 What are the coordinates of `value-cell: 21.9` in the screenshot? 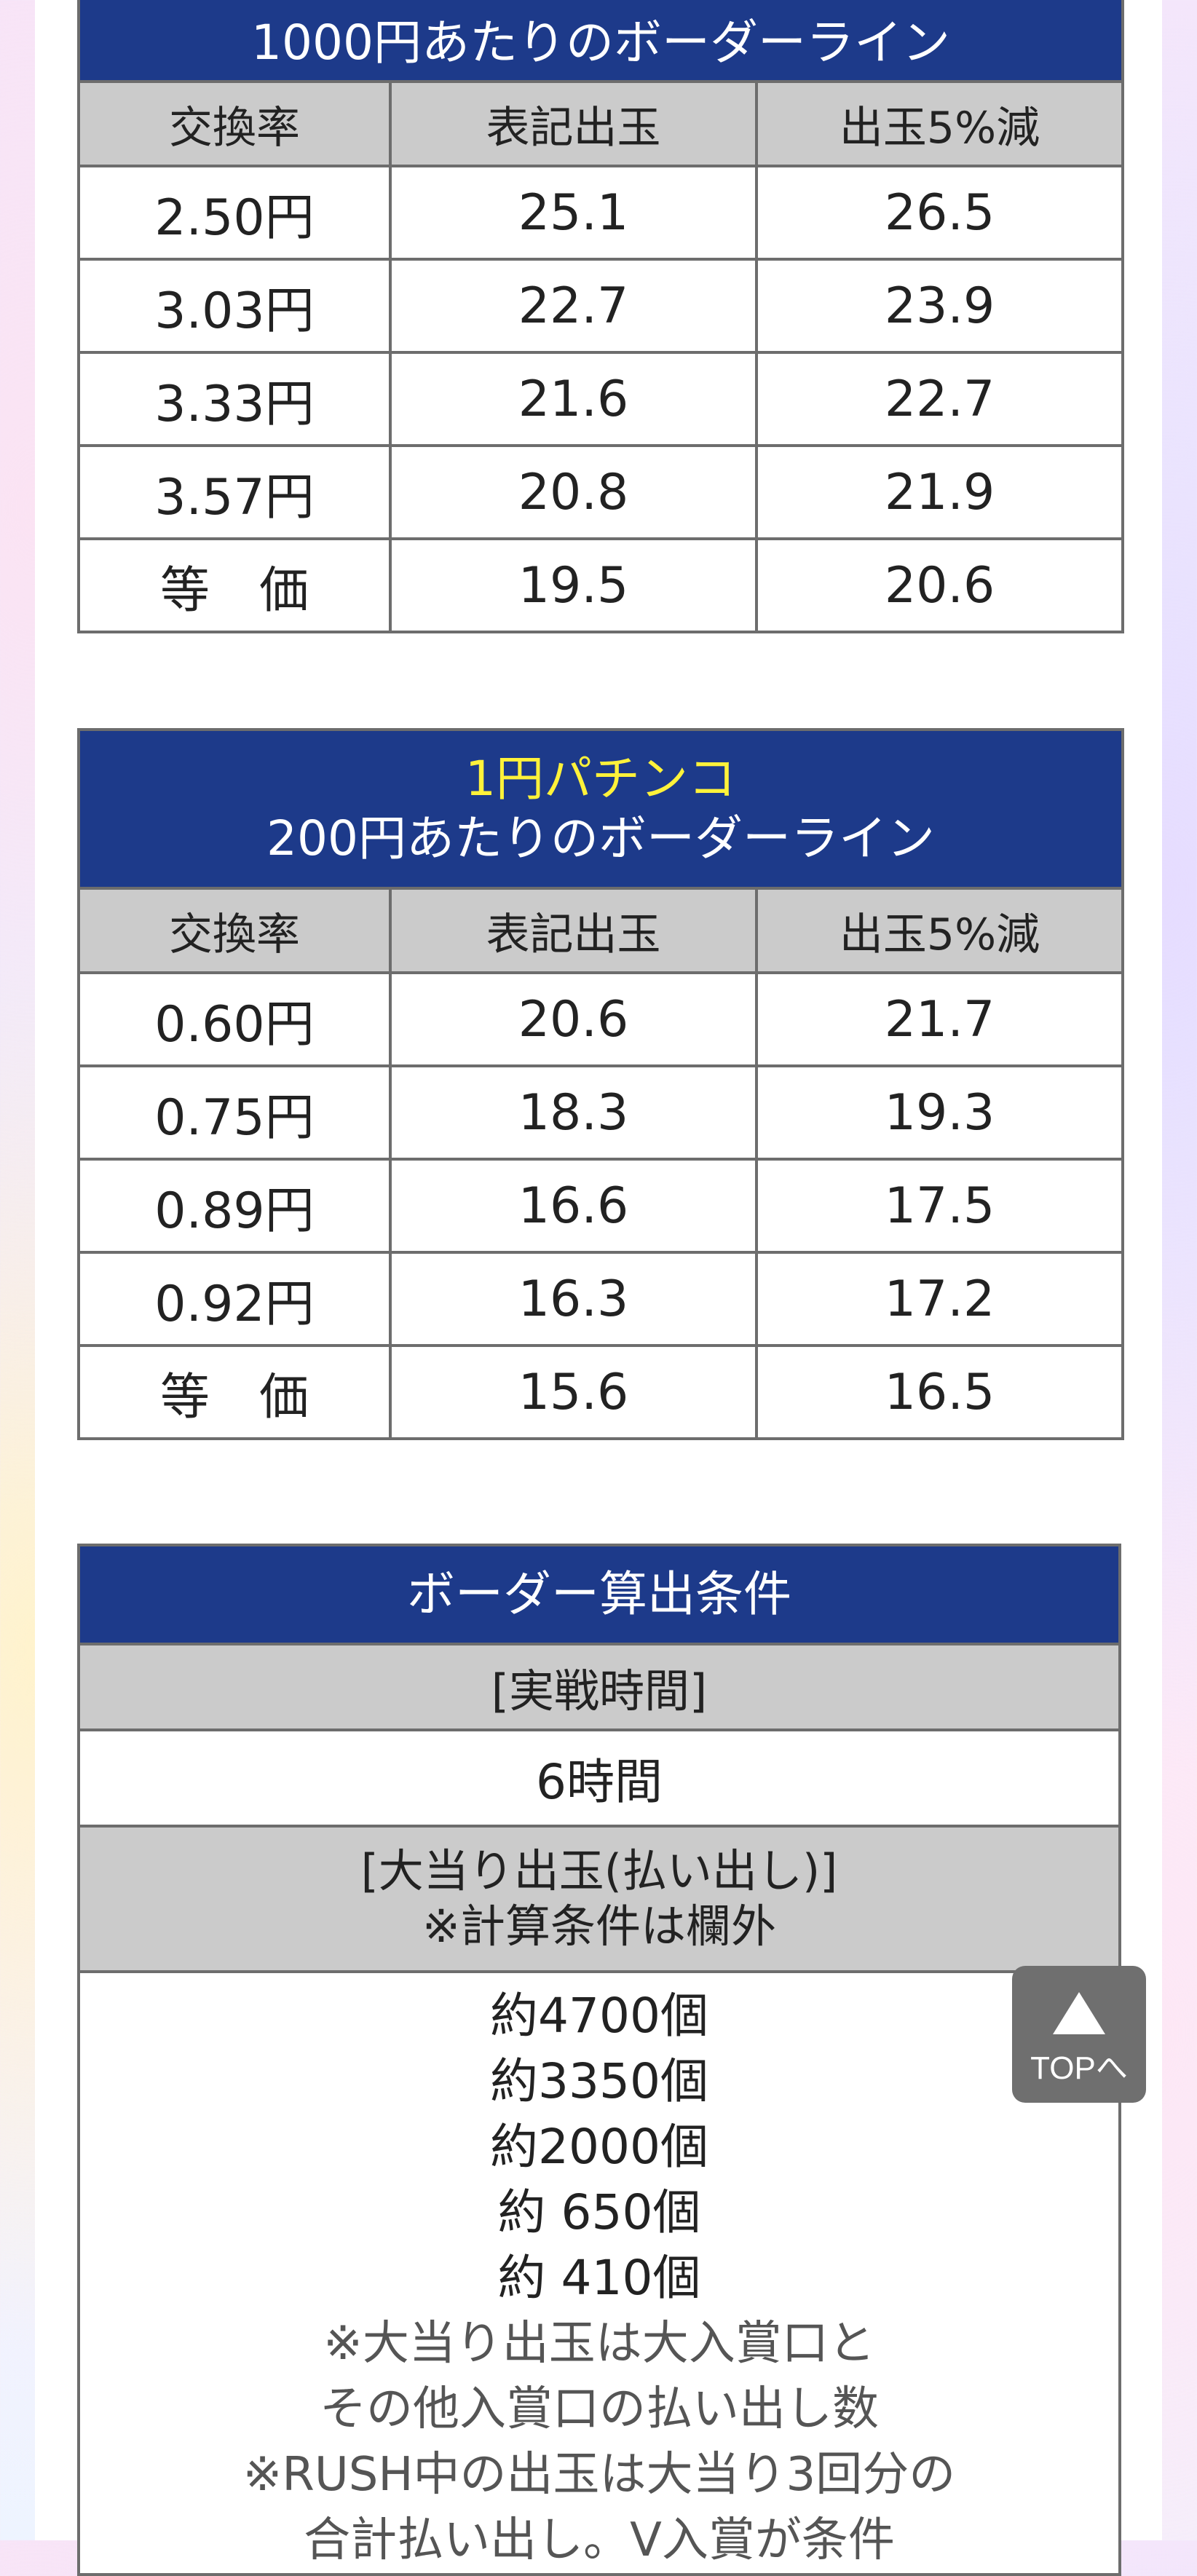 It's located at (939, 492).